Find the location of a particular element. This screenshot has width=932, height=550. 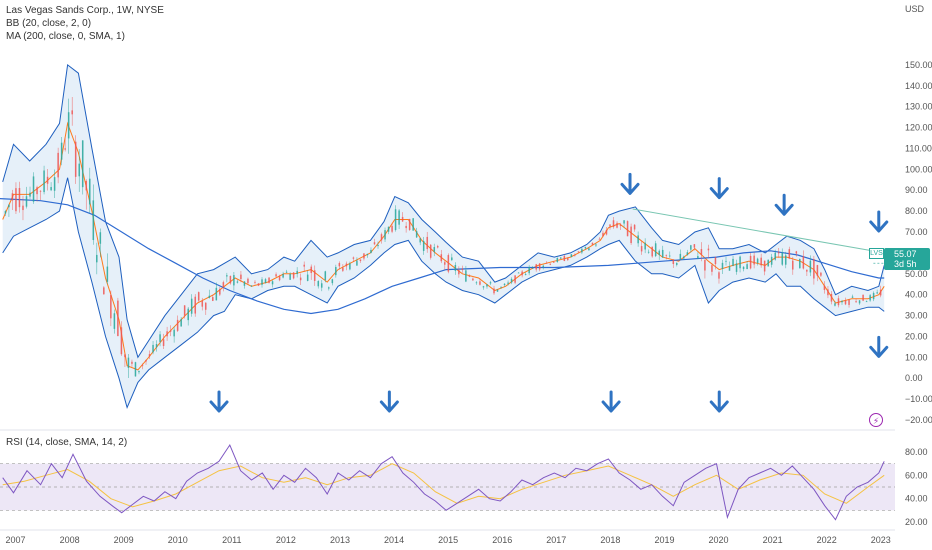

down-arrow-icon is located at coordinates (879, 346).